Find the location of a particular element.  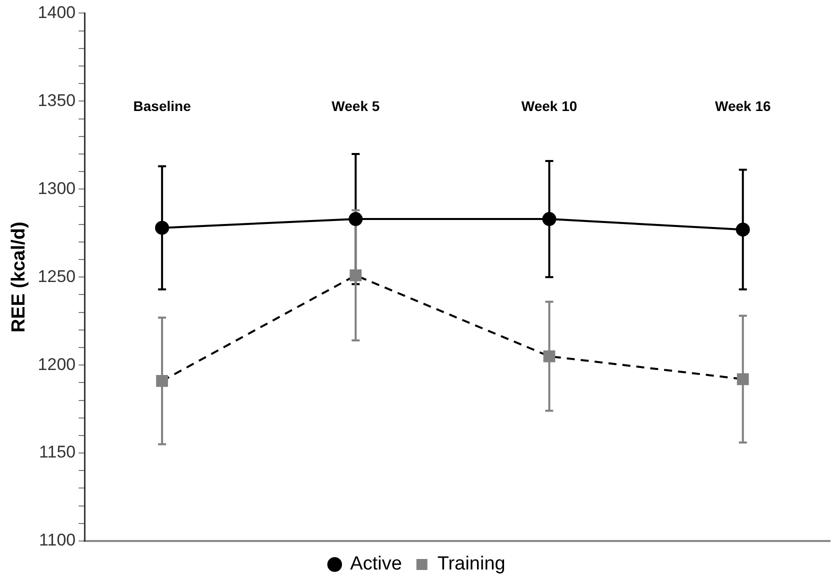

legend-label: Training is located at coordinates (471, 564).